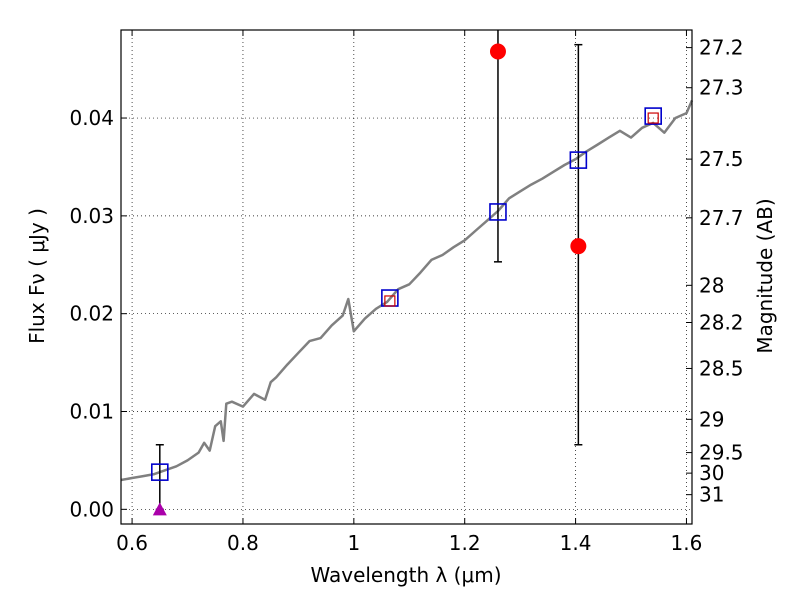 The width and height of the screenshot is (800, 600). I want to click on x-axis-label: Wavelength λ (μm), so click(405, 575).